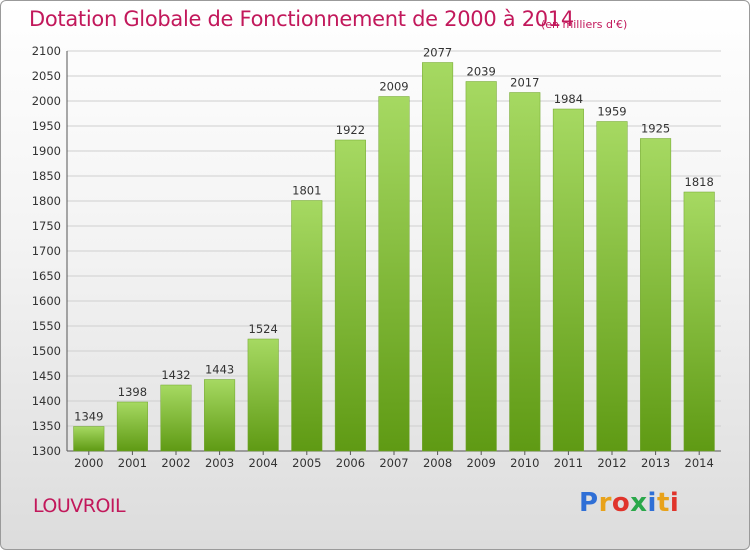 The height and width of the screenshot is (550, 750). I want to click on x-tick-label: 2013, so click(655, 463).